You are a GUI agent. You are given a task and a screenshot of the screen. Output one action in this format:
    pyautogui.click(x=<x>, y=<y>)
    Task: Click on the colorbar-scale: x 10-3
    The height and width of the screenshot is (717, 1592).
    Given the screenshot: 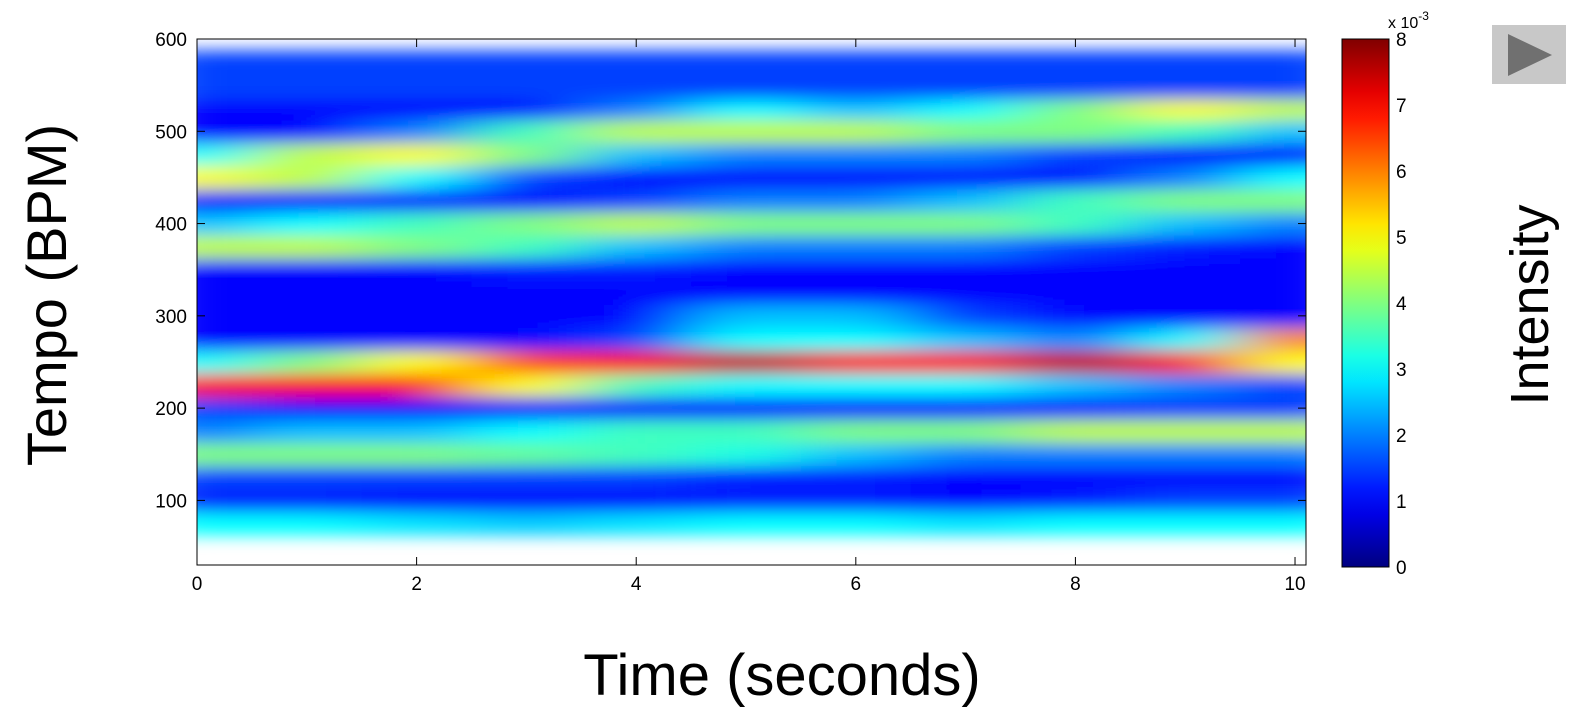 What is the action you would take?
    pyautogui.click(x=1408, y=20)
    